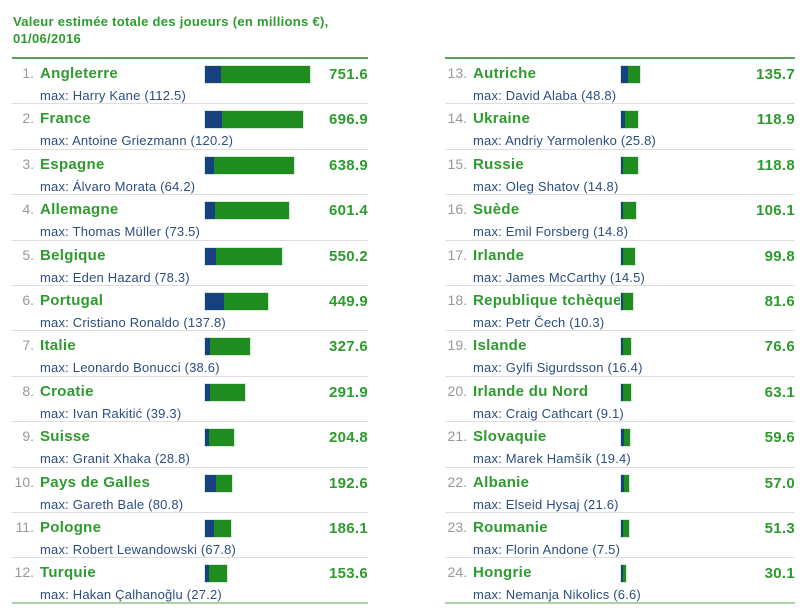  What do you see at coordinates (79, 73) in the screenshot?
I see `team-country: Angleterre` at bounding box center [79, 73].